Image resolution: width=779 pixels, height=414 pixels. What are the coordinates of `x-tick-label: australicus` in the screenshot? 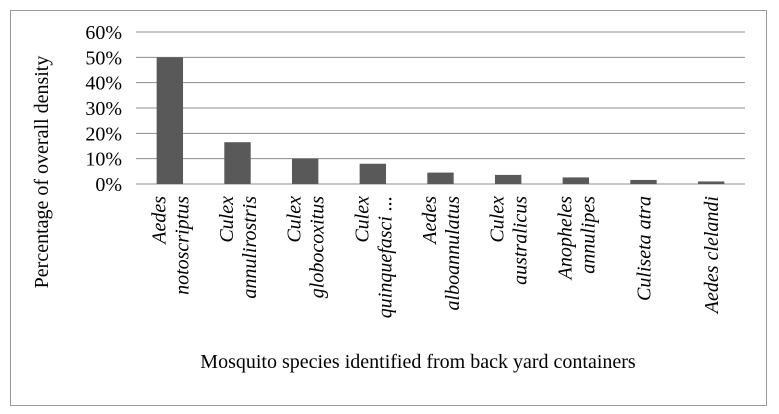 It's located at (521, 240).